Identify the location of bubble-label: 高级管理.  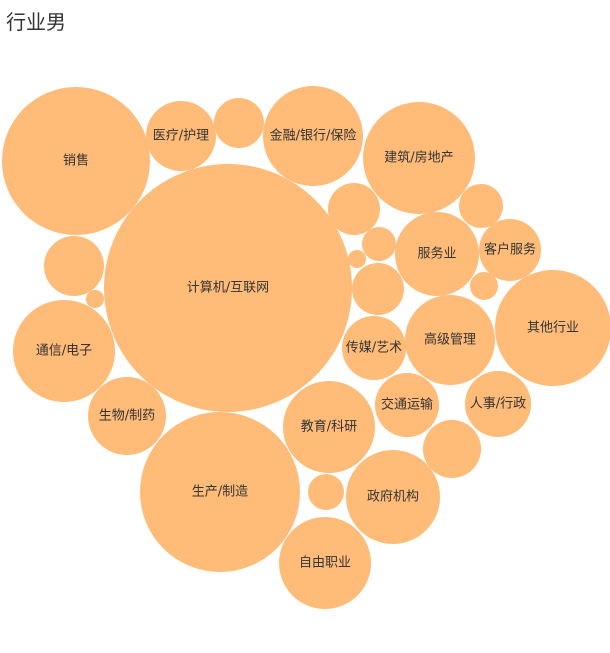
(450, 340).